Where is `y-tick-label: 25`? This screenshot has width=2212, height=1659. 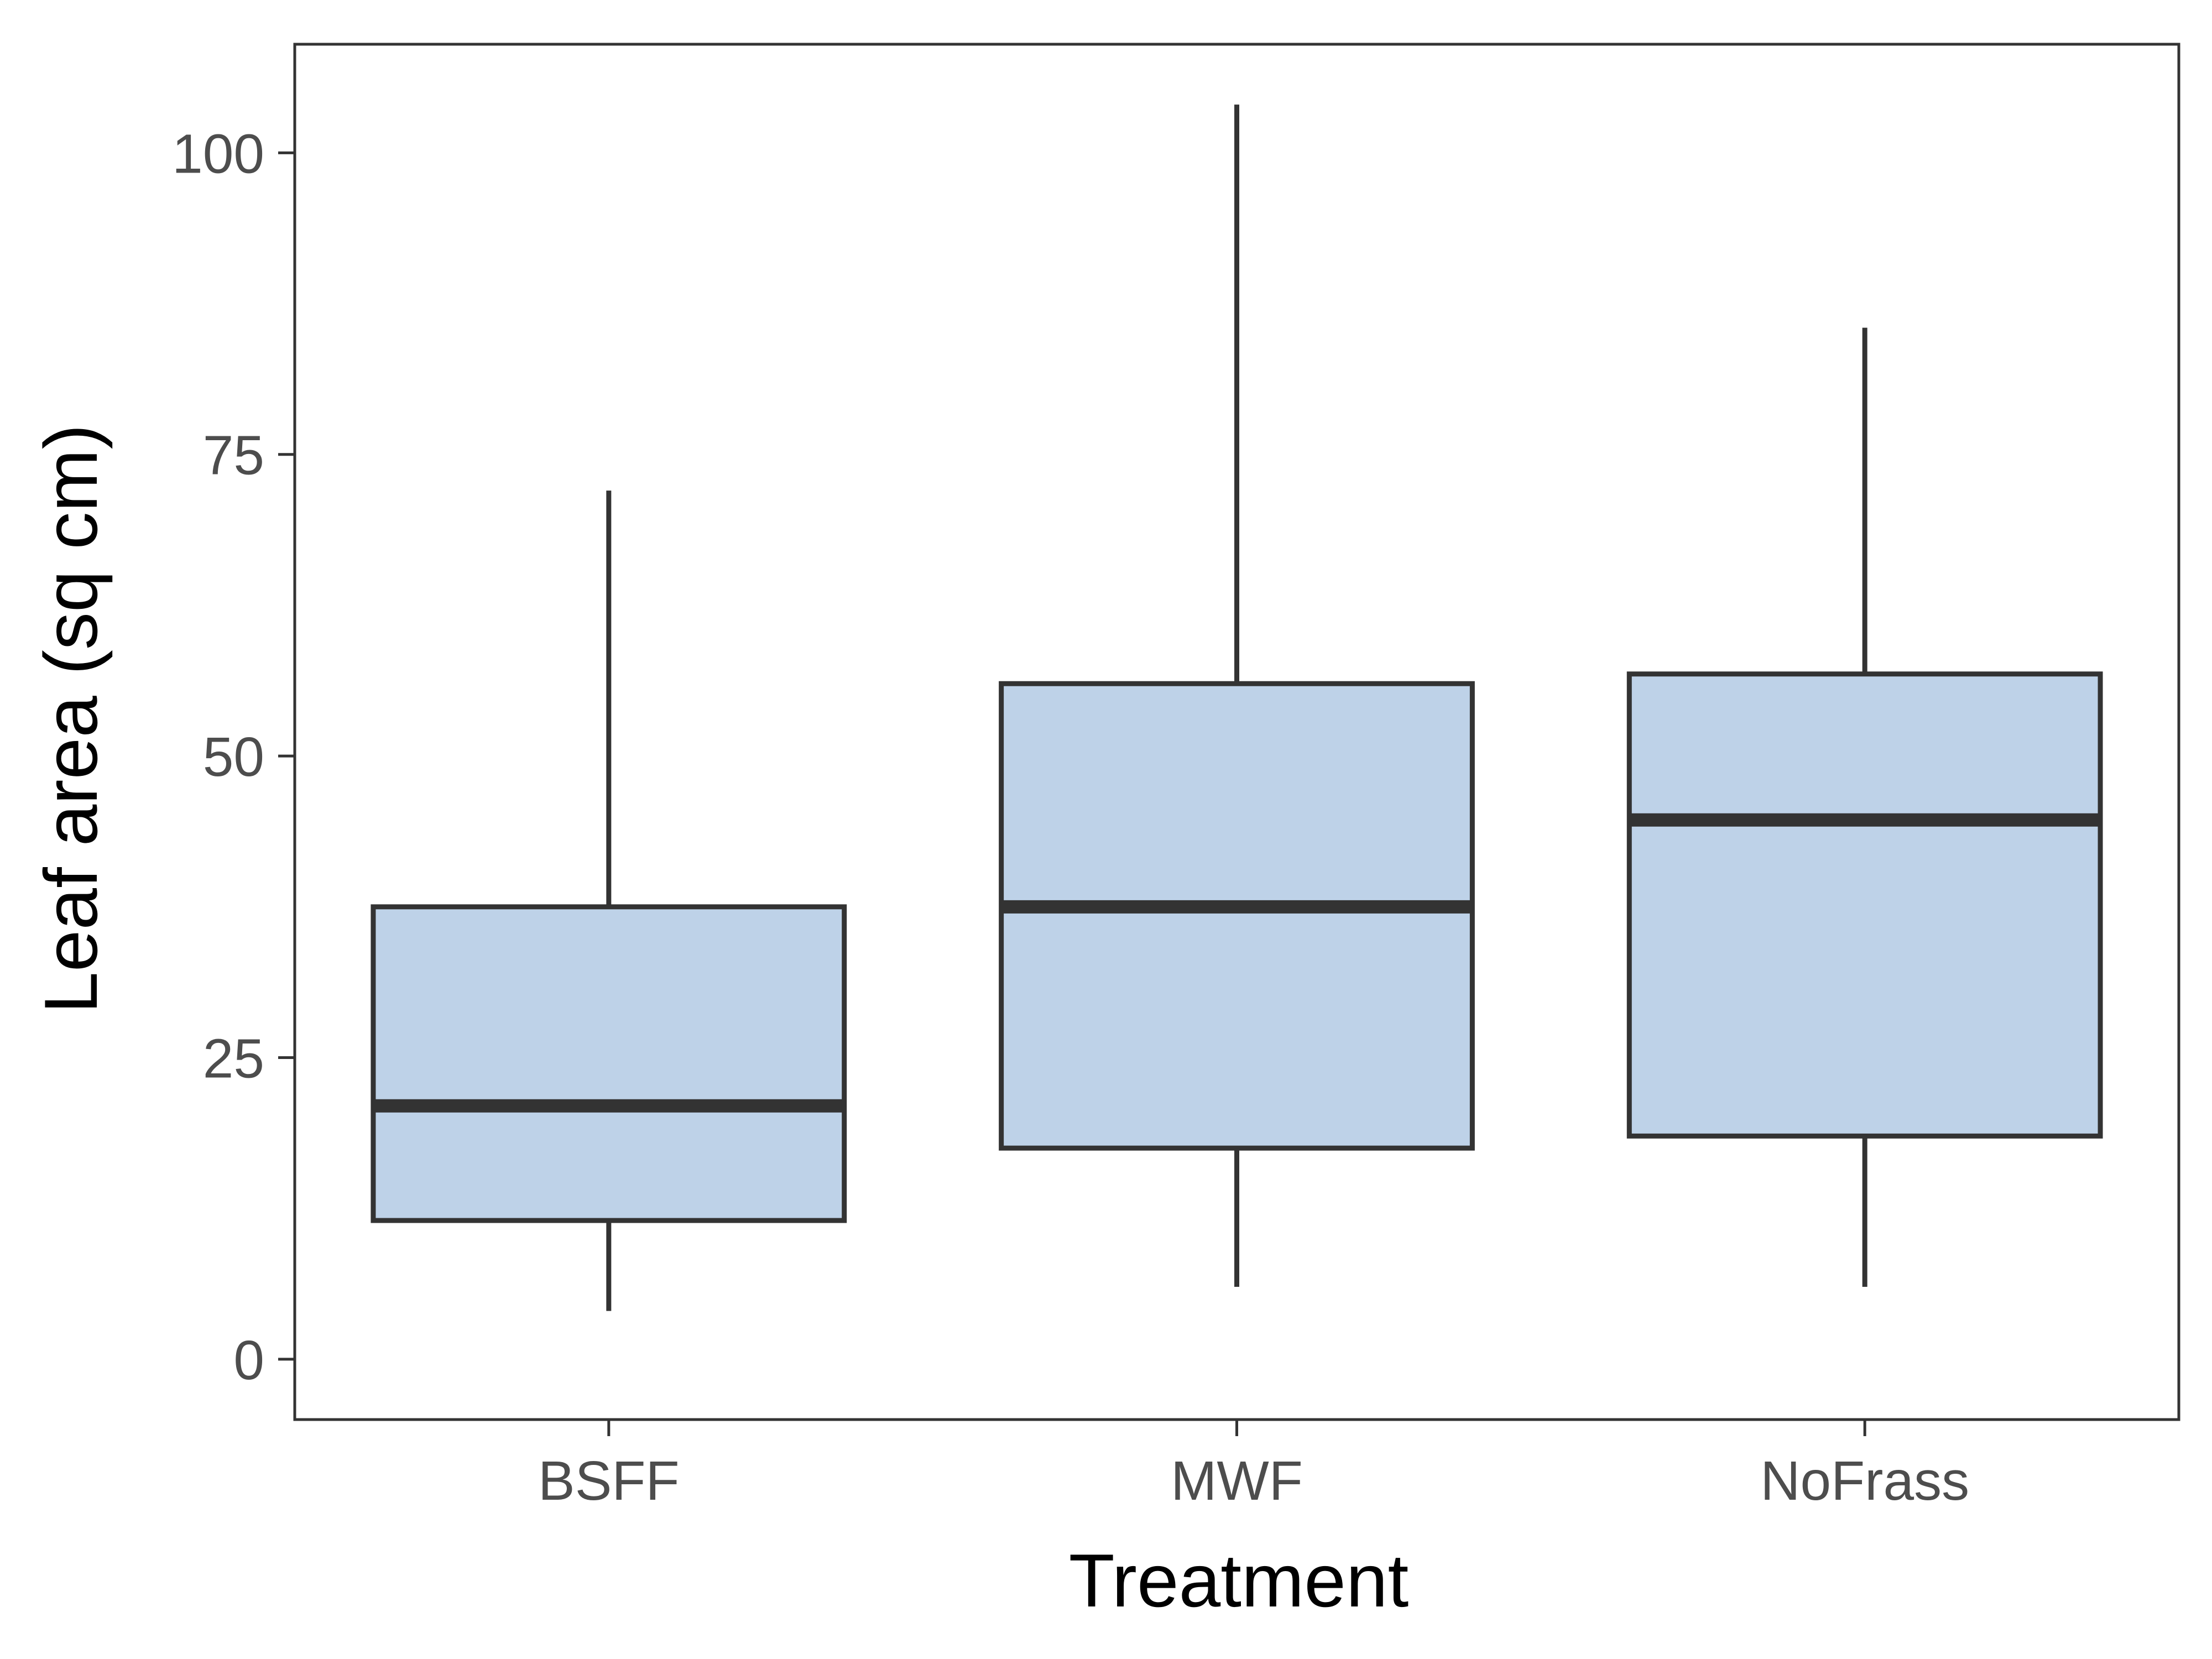
y-tick-label: 25 is located at coordinates (234, 1059).